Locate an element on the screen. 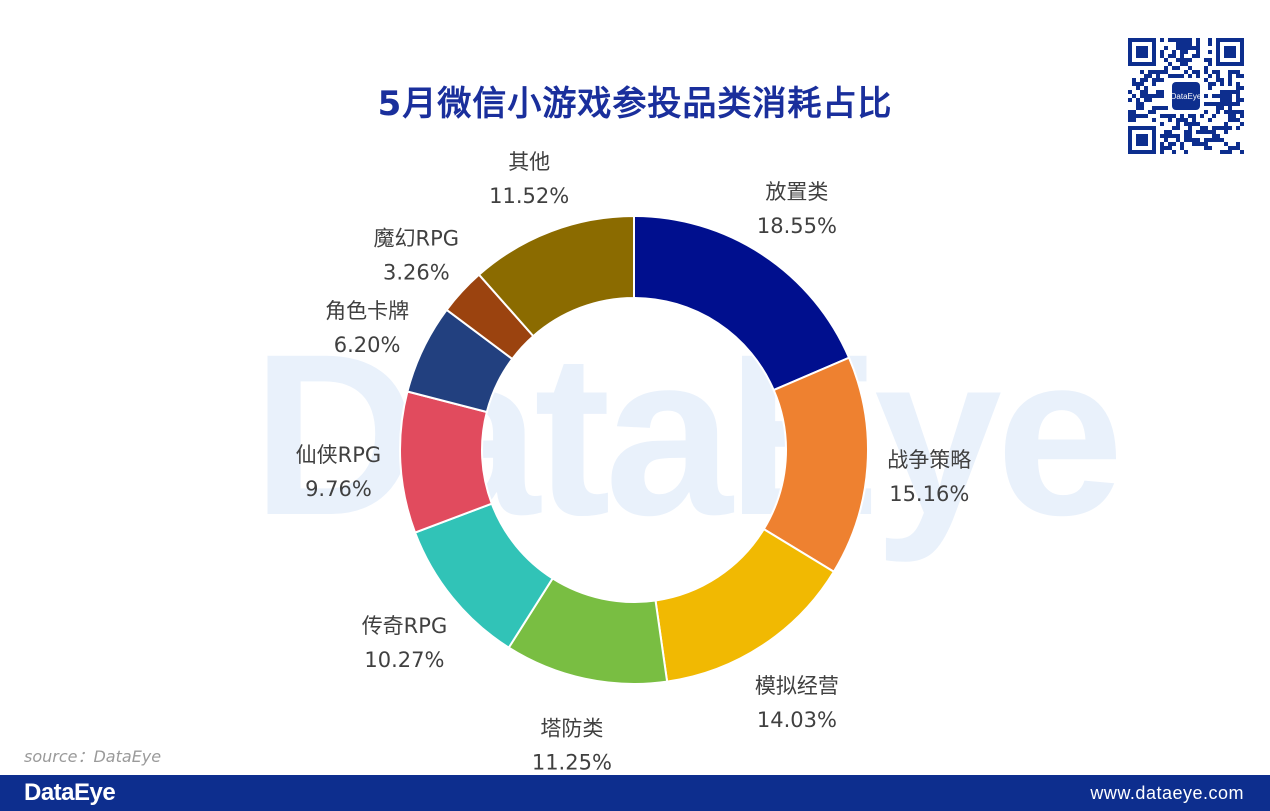  qr-code-icon: DataEye is located at coordinates (1186, 96).